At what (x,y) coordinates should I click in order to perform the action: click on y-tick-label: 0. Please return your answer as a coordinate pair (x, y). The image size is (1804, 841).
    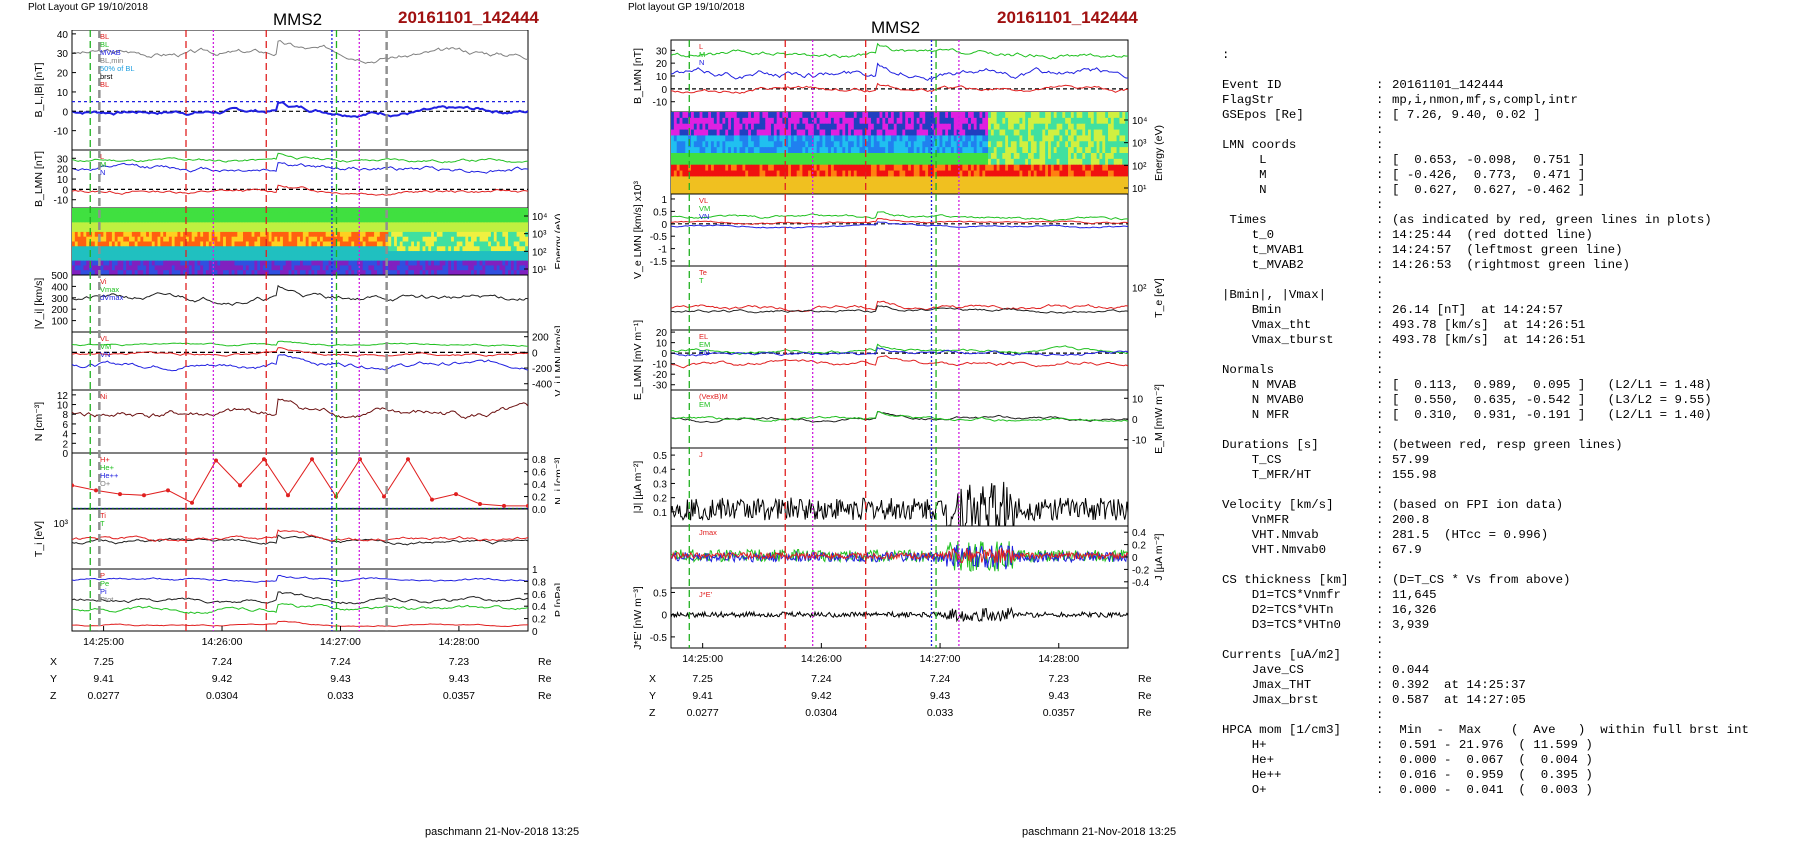
    Looking at the image, I should click on (664, 616).